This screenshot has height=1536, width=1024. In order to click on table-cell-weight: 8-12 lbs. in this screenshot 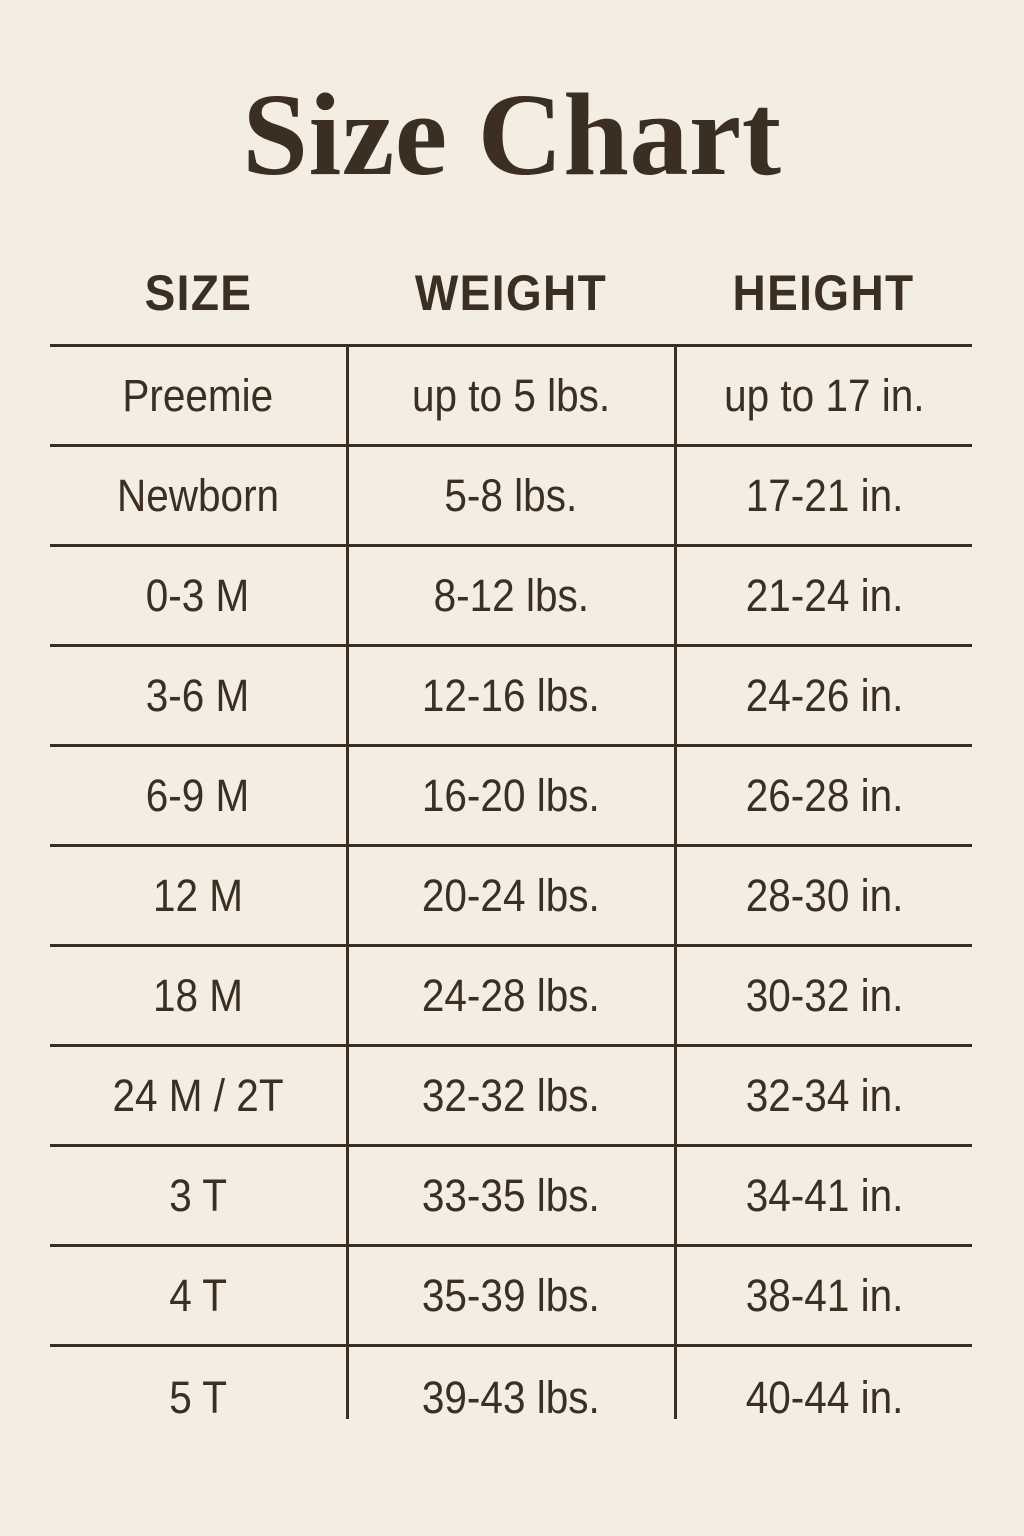, I will do `click(510, 595)`.